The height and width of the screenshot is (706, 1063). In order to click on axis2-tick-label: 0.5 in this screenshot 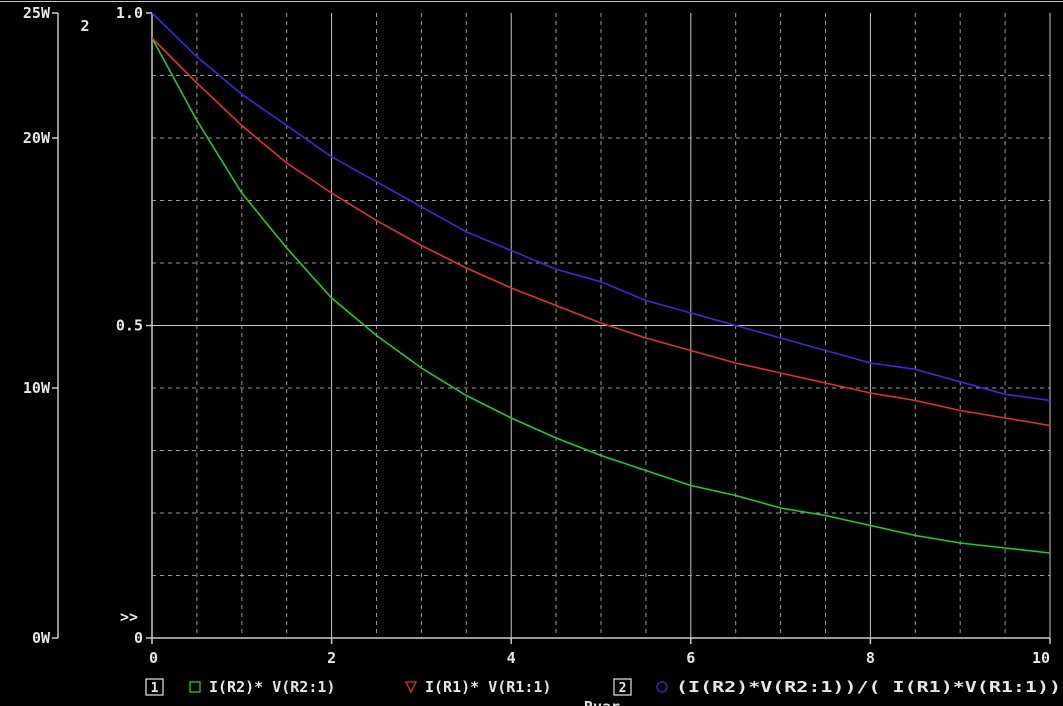, I will do `click(129, 326)`.